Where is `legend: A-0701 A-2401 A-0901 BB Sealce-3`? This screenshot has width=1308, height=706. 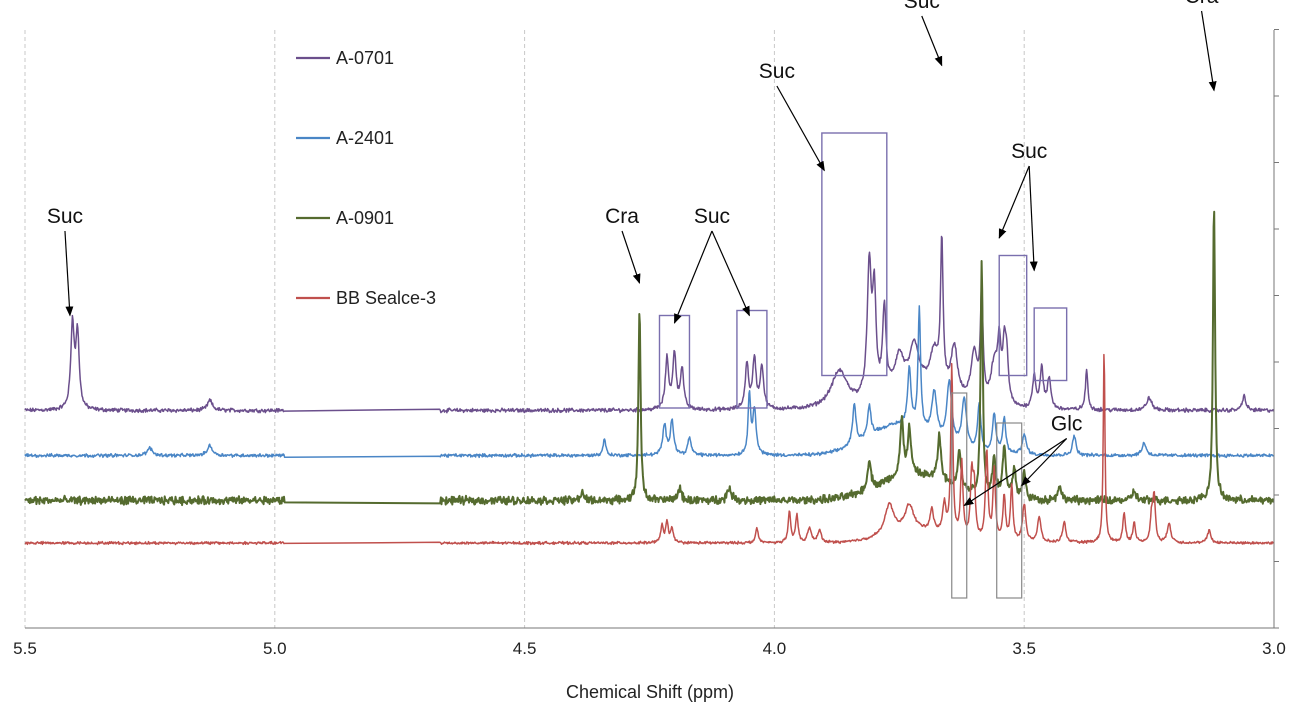
legend: A-0701 A-2401 A-0901 BB Sealce-3 is located at coordinates (366, 178).